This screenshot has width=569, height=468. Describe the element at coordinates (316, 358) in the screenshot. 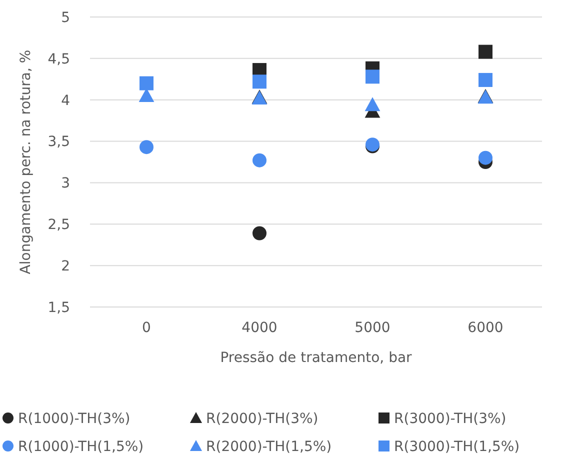

I see `x-axis-title: Pressão de tratamento, bar` at that location.